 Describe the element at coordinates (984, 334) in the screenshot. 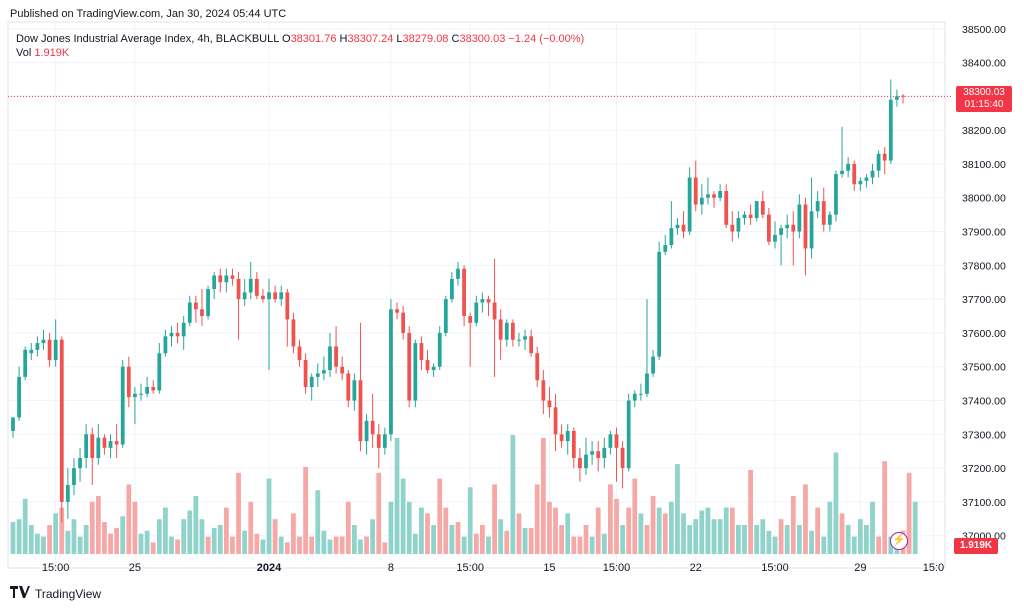

I see `y-tick-label: 37600.00` at that location.